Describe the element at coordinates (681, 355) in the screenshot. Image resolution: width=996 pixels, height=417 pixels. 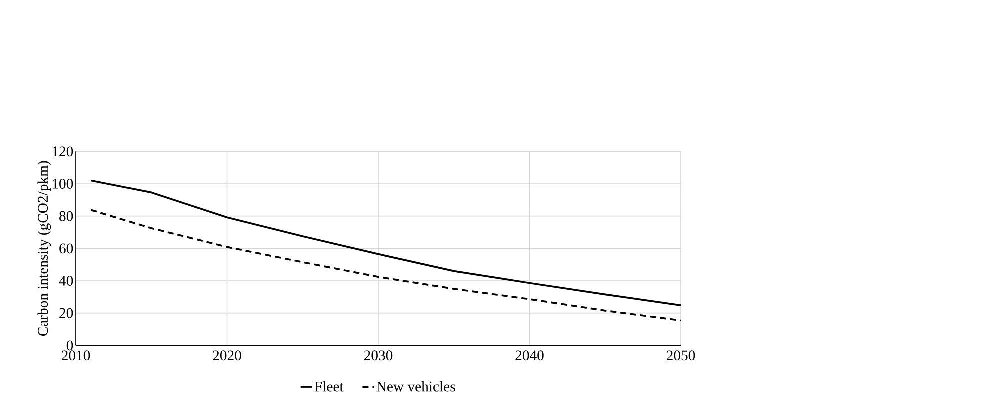
I see `x-tick-label: 2050` at that location.